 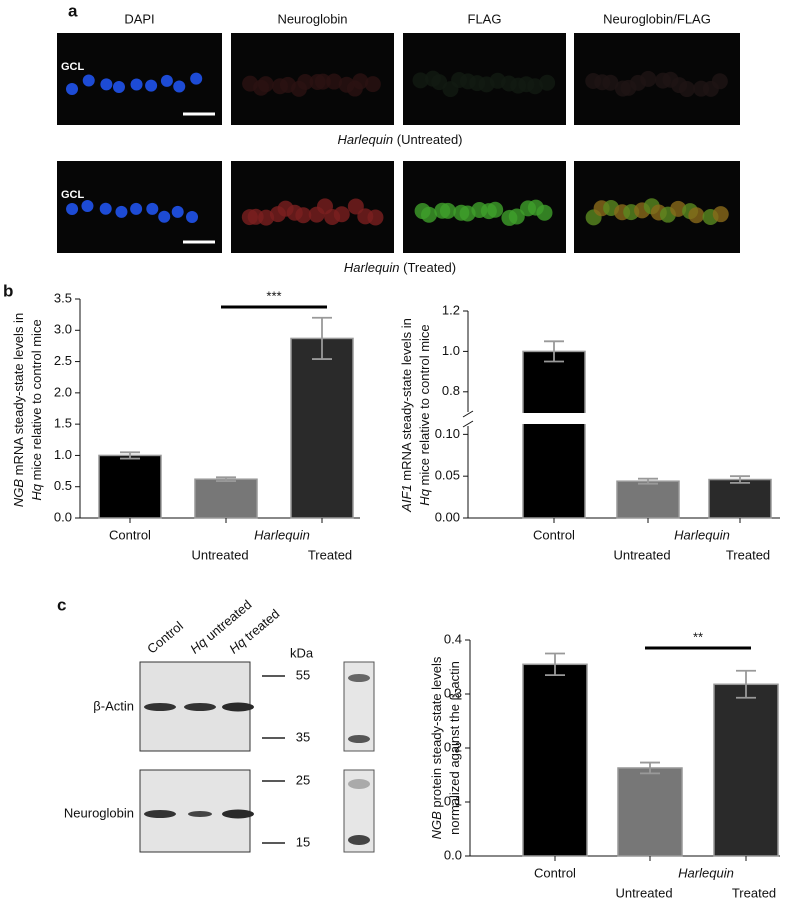 What do you see at coordinates (451, 309) in the screenshot?
I see `y-tick-label: 1.2` at bounding box center [451, 309].